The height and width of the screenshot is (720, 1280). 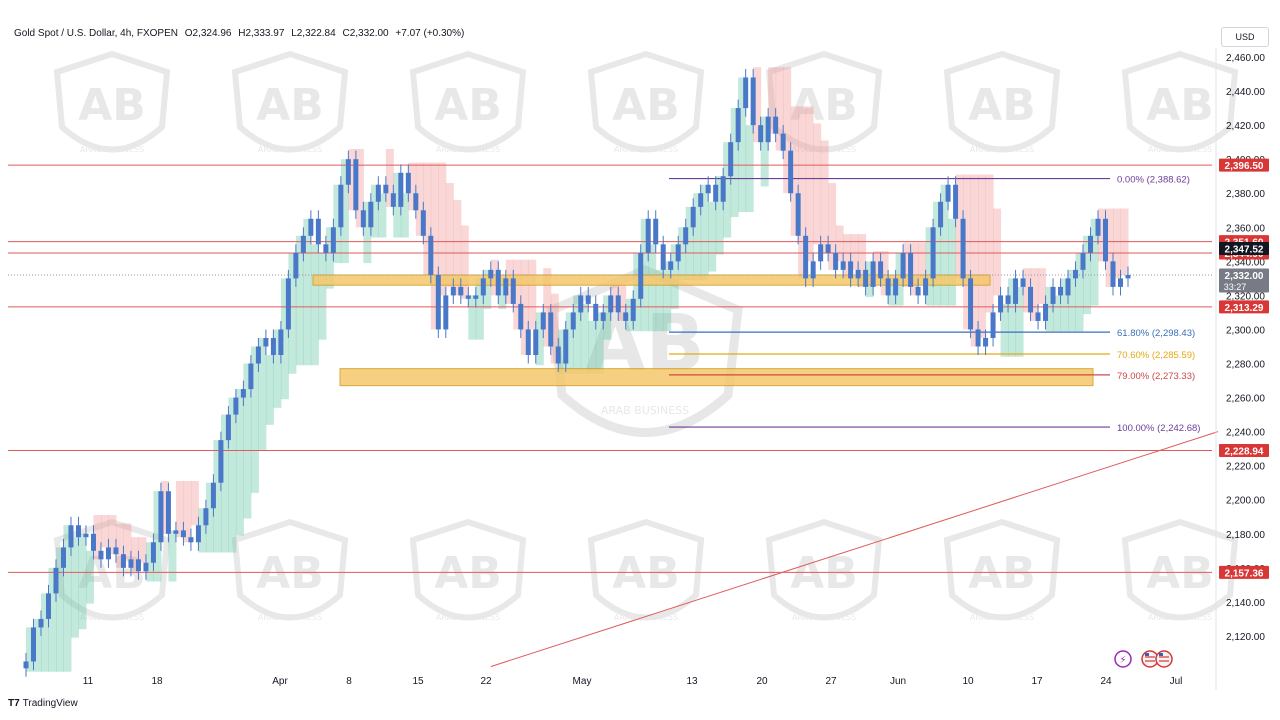 What do you see at coordinates (1164, 659) in the screenshot?
I see `us-flag-event-icon` at bounding box center [1164, 659].